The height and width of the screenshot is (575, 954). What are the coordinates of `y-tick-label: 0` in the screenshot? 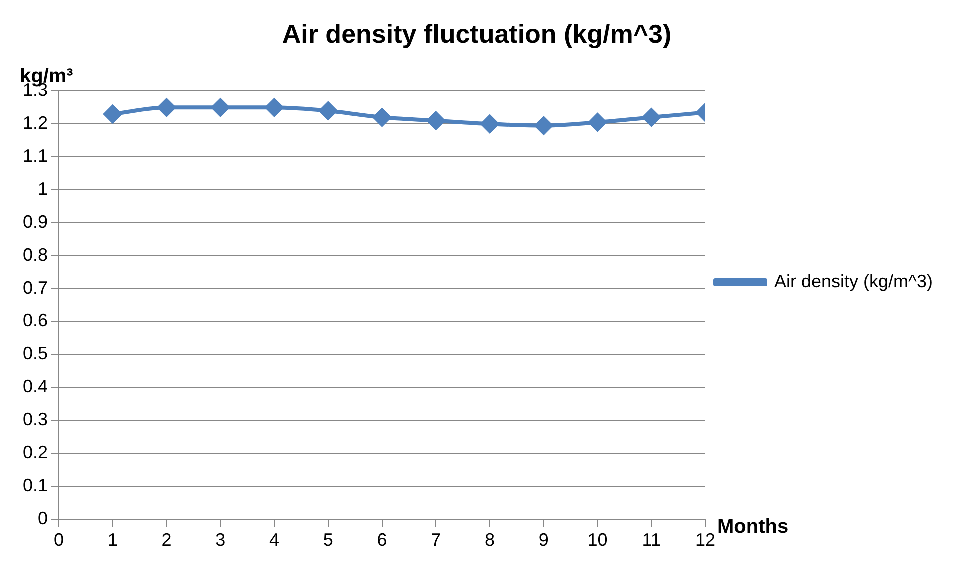 It's located at (43, 518).